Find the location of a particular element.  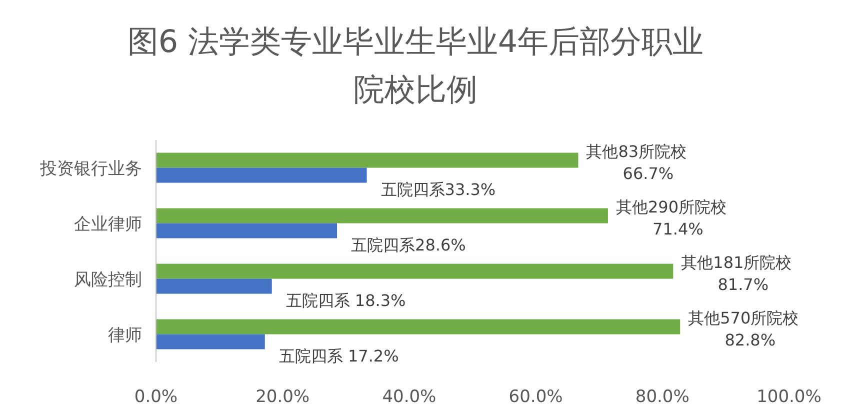

data-label: 五院四系 18.3% is located at coordinates (346, 300).